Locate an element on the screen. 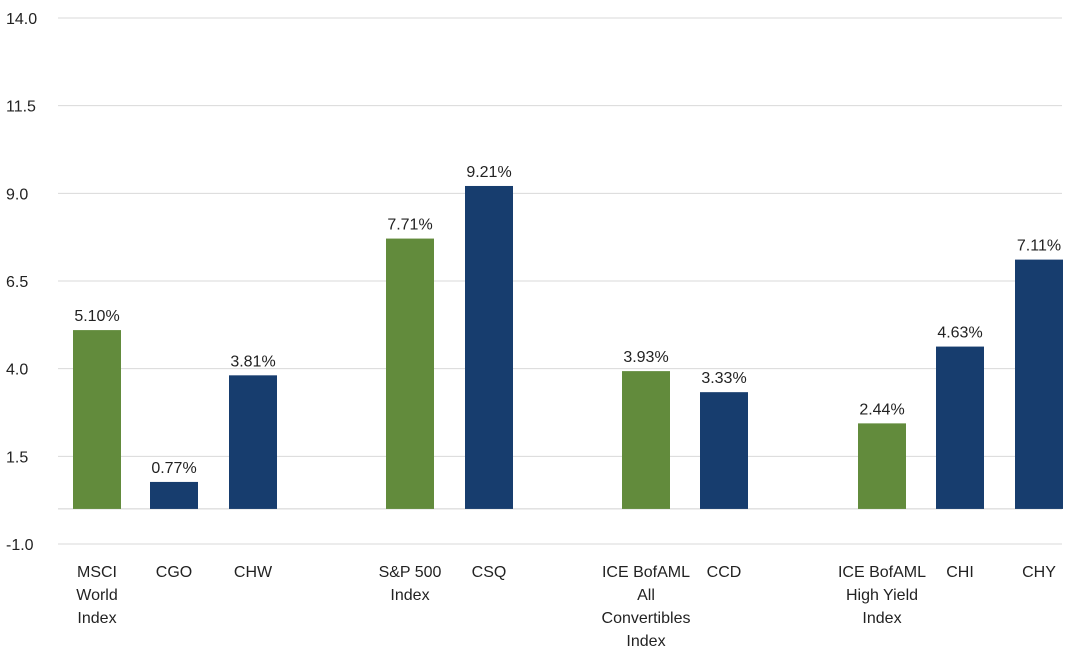  bar-chi is located at coordinates (960, 427).